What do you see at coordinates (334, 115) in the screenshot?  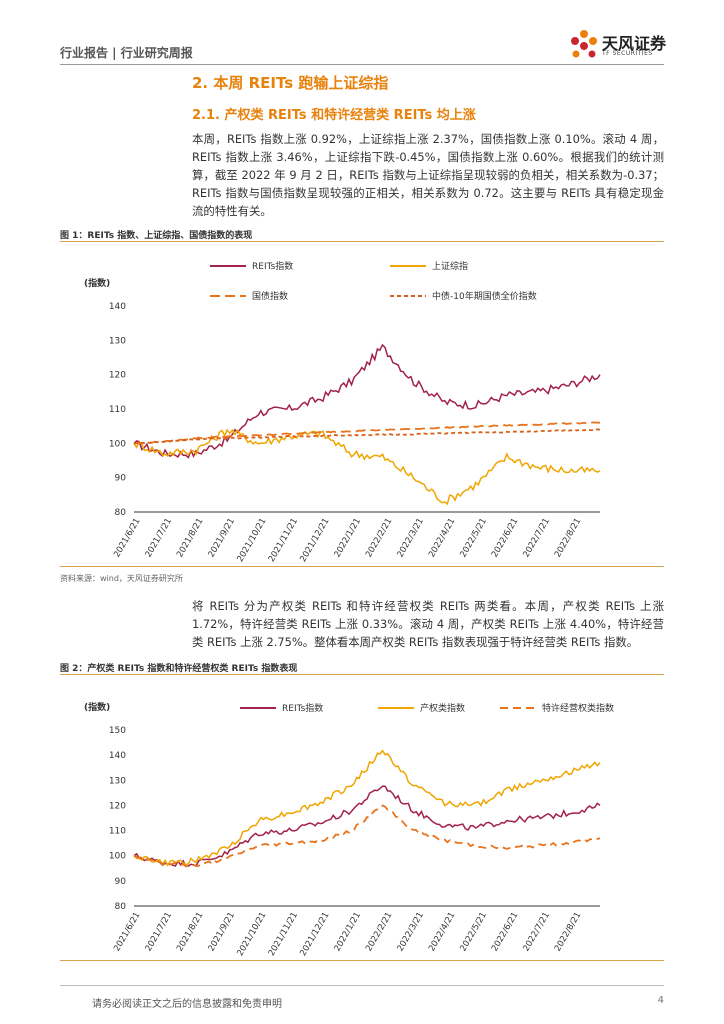 I see `subsection-title: 2.1. 产权类 REITs 和特许经营类 REITs 均上涨` at bounding box center [334, 115].